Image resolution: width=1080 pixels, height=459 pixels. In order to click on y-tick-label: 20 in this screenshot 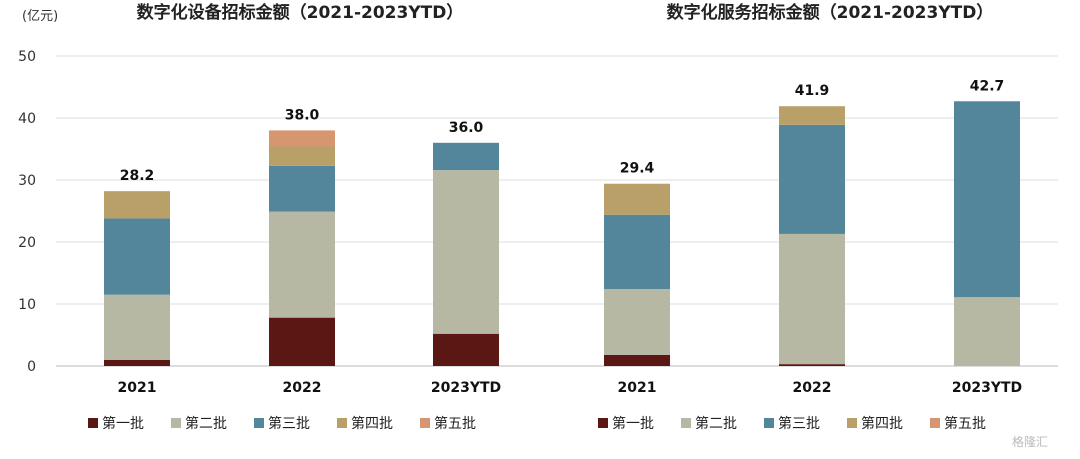, I will do `click(27, 243)`.